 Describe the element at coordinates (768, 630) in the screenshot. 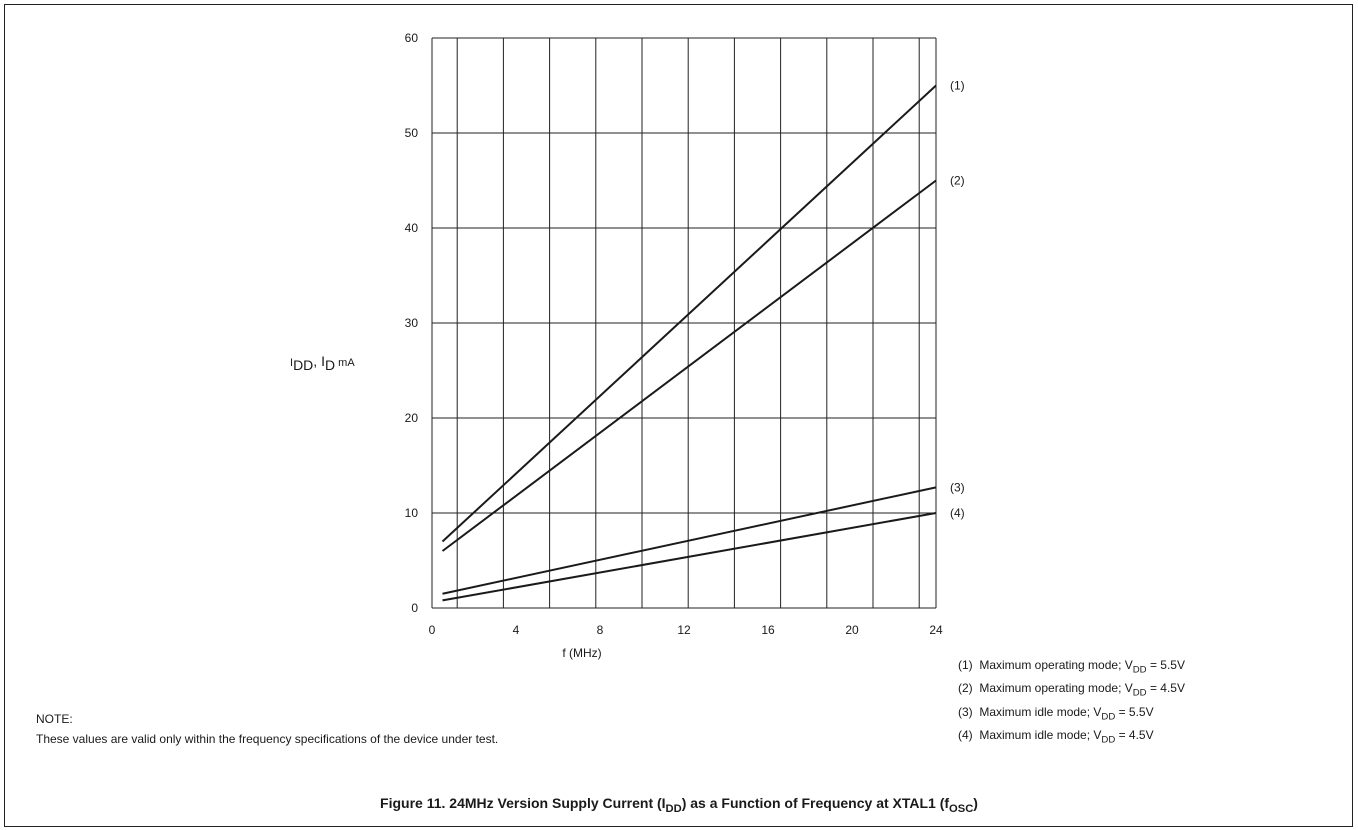

I see `x-tick-label: 16` at that location.